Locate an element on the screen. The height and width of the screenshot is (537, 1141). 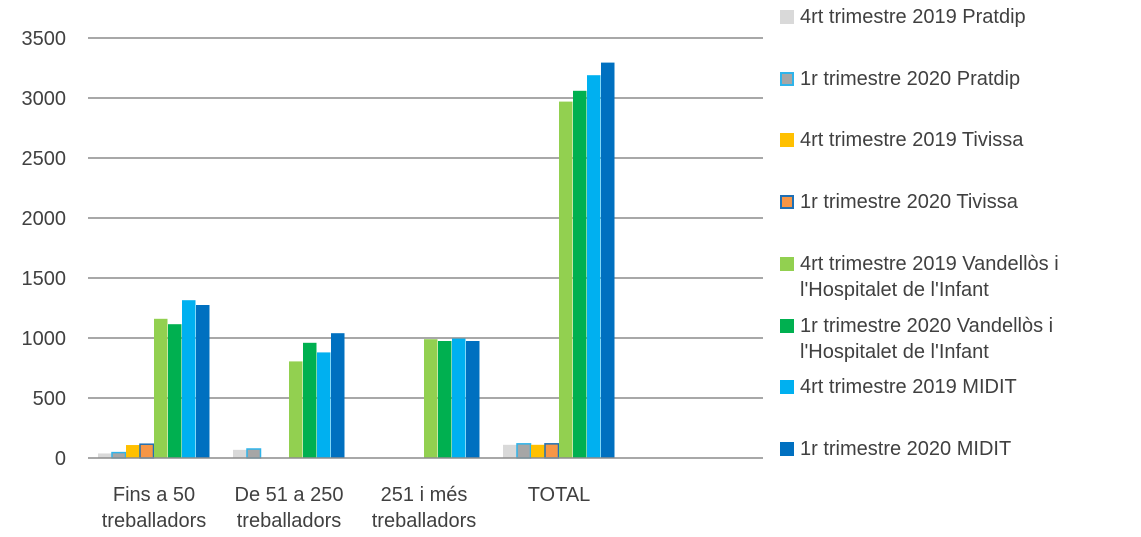
x-tick-label: 251 i més treballadors is located at coordinates (424, 508).